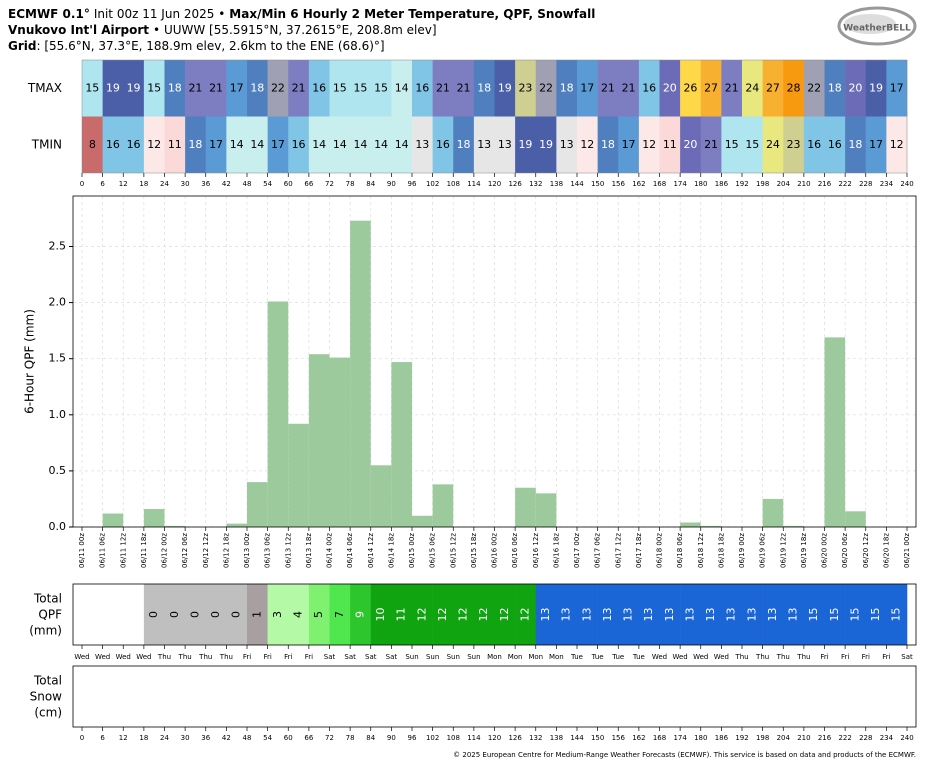  I want to click on qpf-value: 9, so click(359, 614).